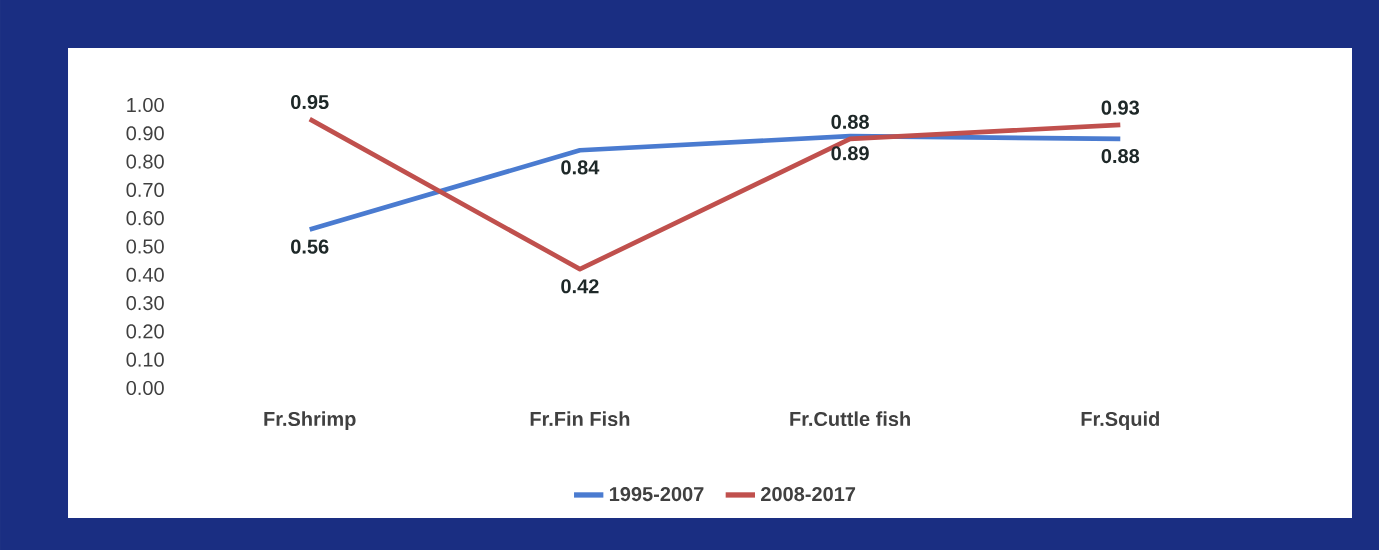 The image size is (1379, 550). I want to click on y-tick-label: 0.80, so click(145, 161).